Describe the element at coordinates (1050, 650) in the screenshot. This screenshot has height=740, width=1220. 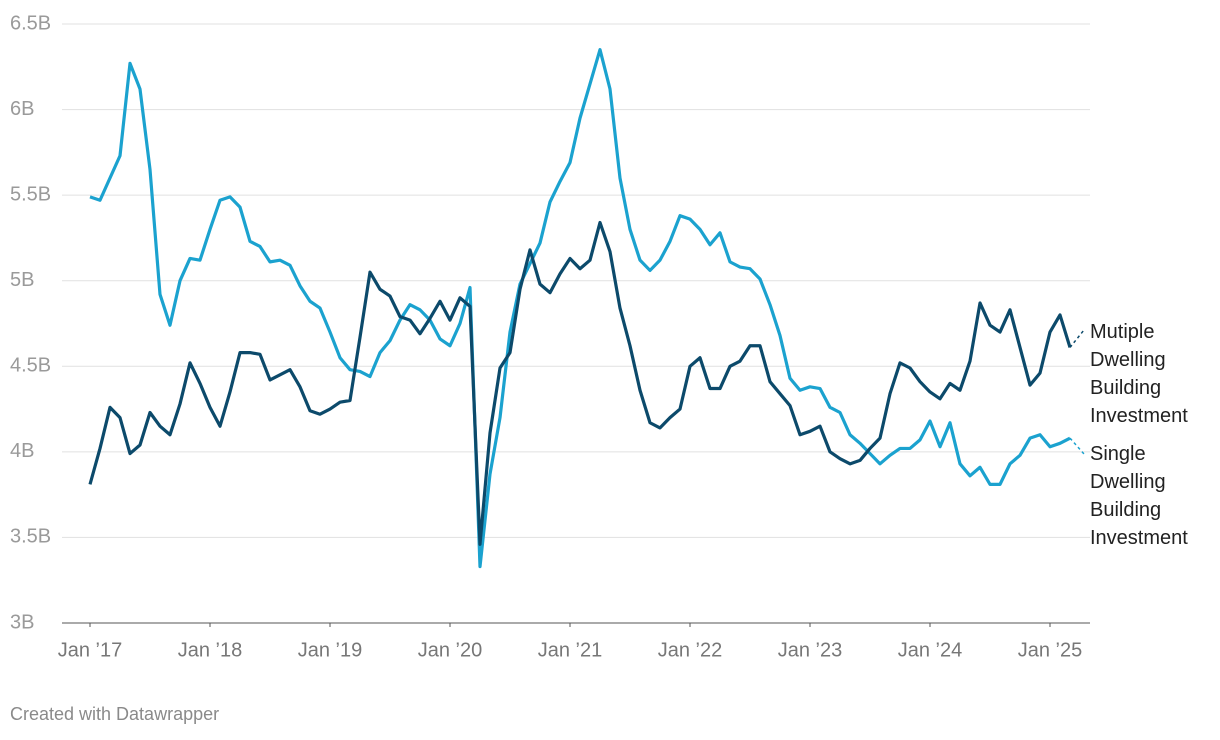
I see `x-tick-label: Jan ’25` at that location.